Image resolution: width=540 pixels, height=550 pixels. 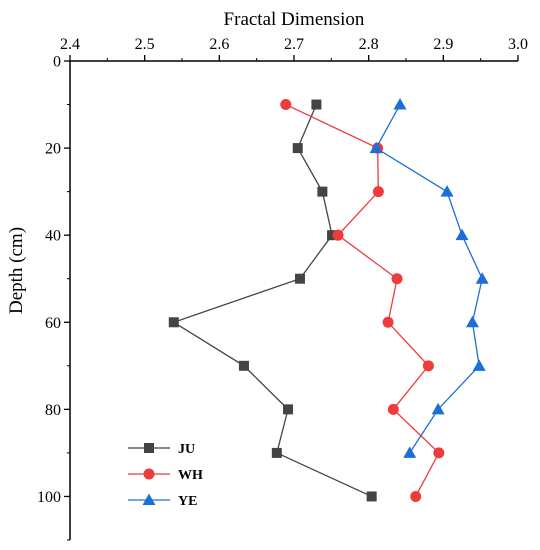 What do you see at coordinates (53, 297) in the screenshot?
I see `y-ticks: 0 20 40 60 80 100` at bounding box center [53, 297].